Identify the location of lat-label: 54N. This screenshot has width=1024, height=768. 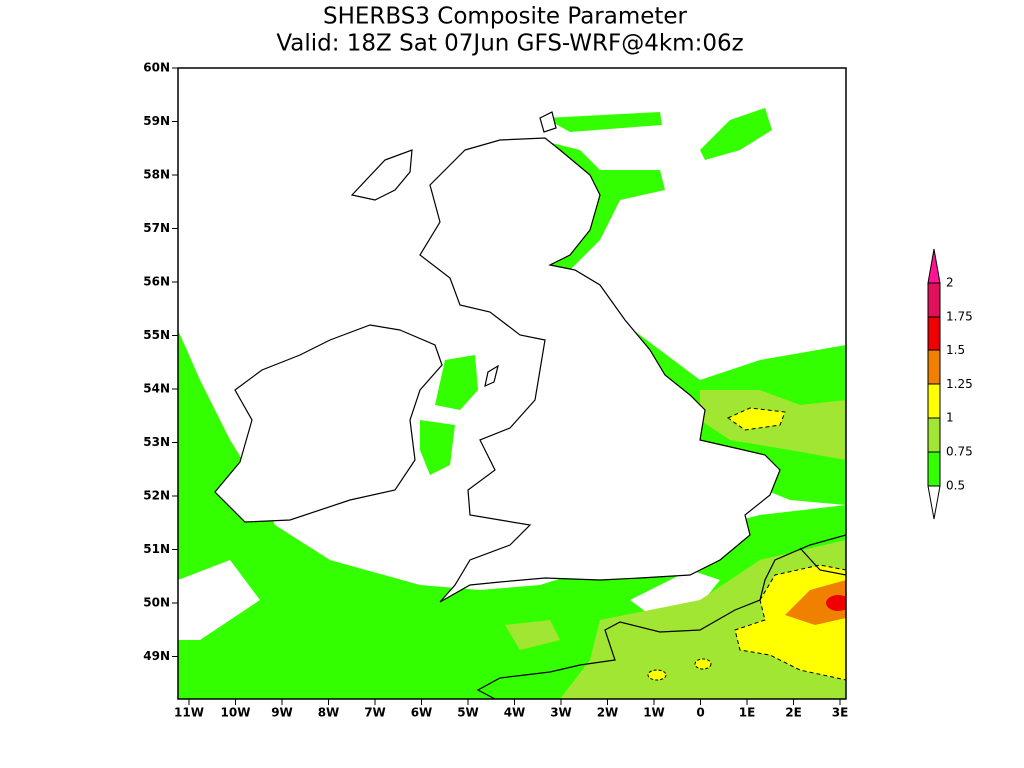
(156, 389).